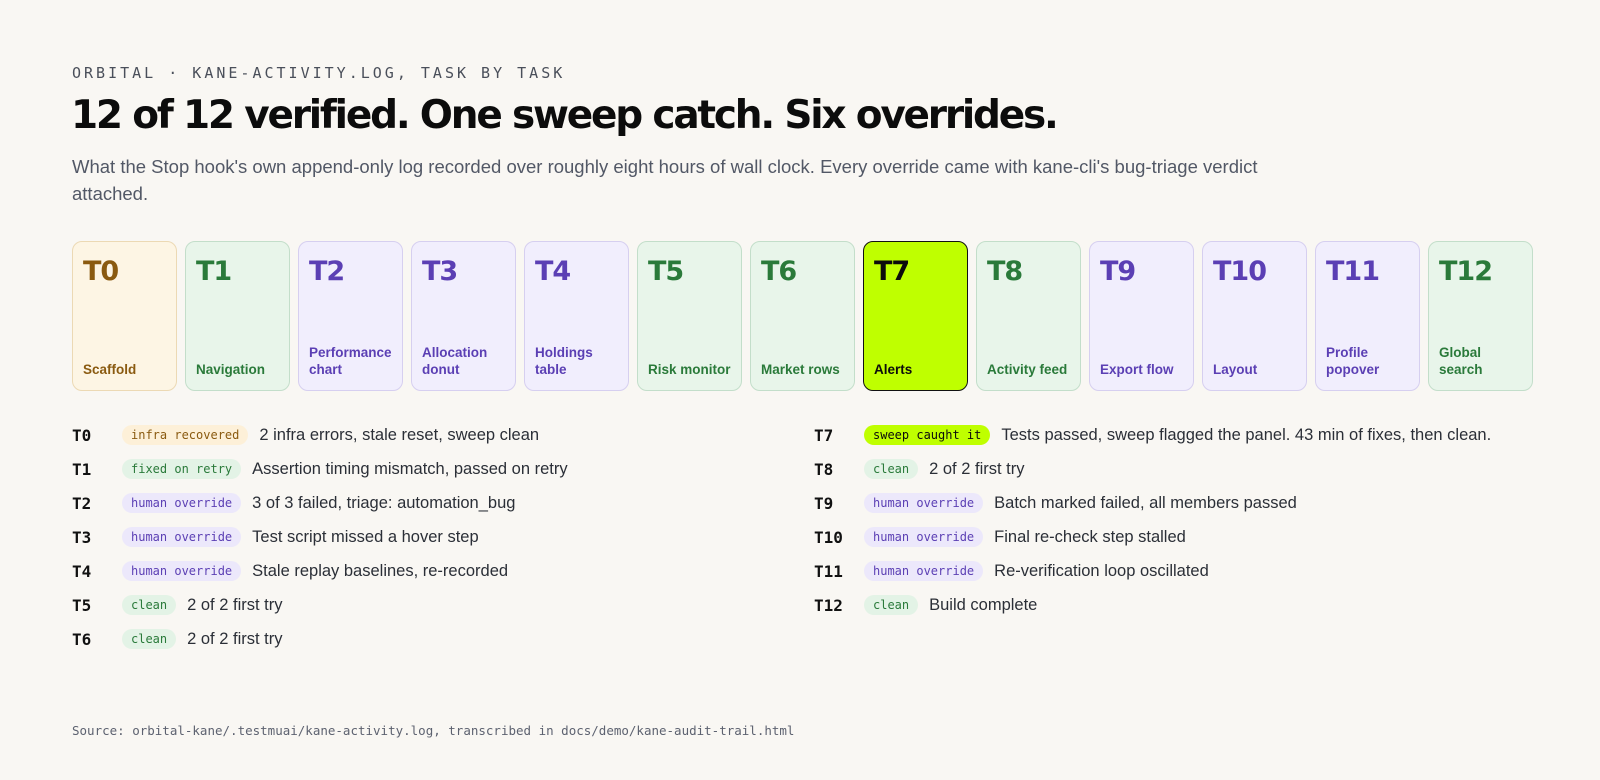 Image resolution: width=1600 pixels, height=780 pixels. Describe the element at coordinates (983, 604) in the screenshot. I see `task-description: Build complete` at that location.